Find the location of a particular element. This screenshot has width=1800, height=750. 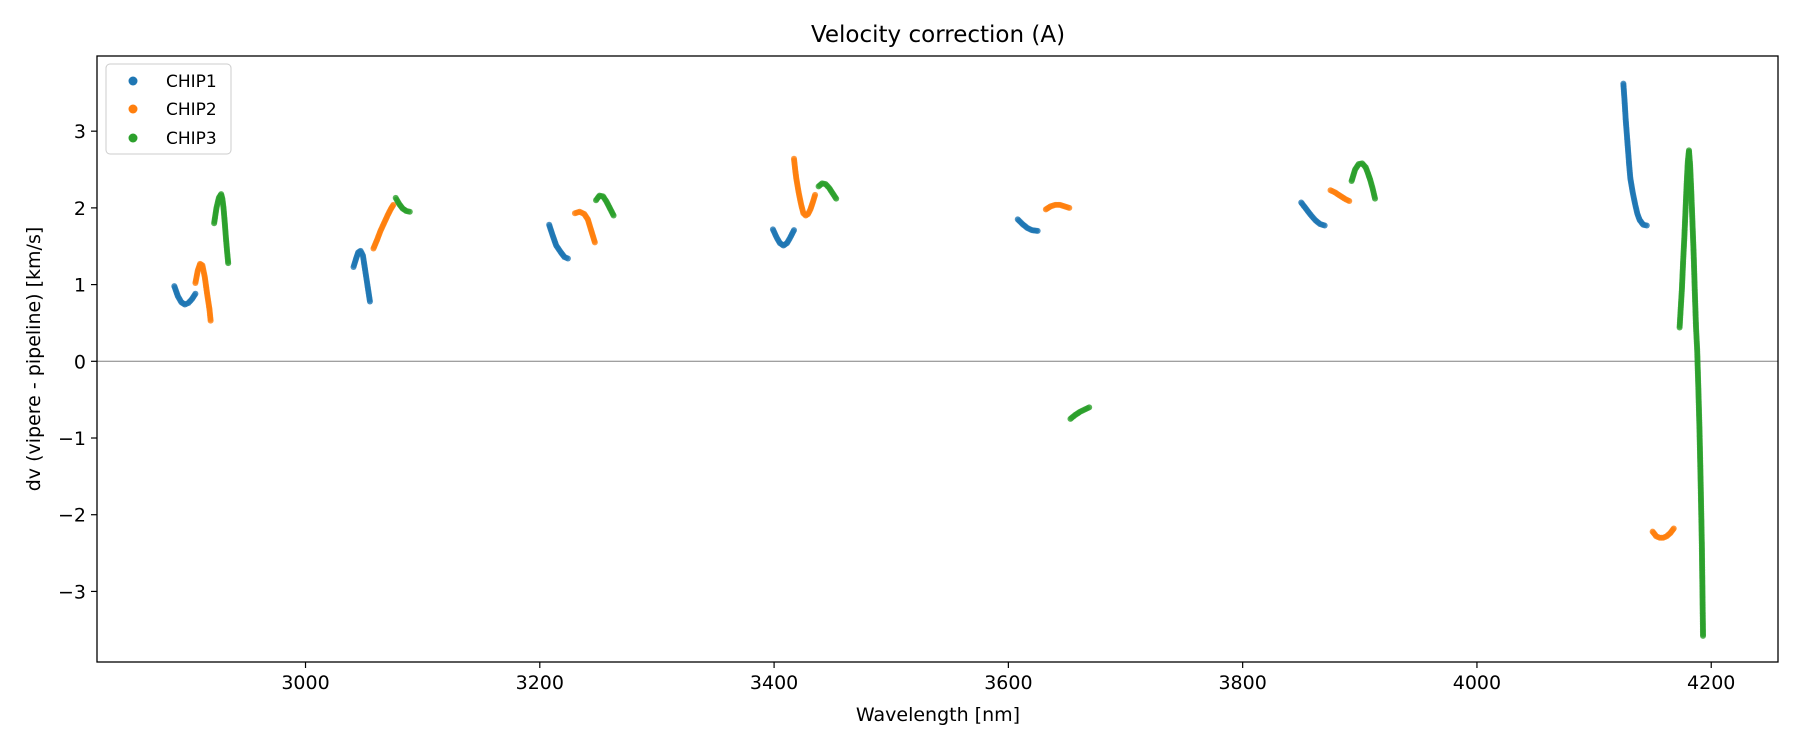

x-tick-label: 3000 is located at coordinates (305, 683).